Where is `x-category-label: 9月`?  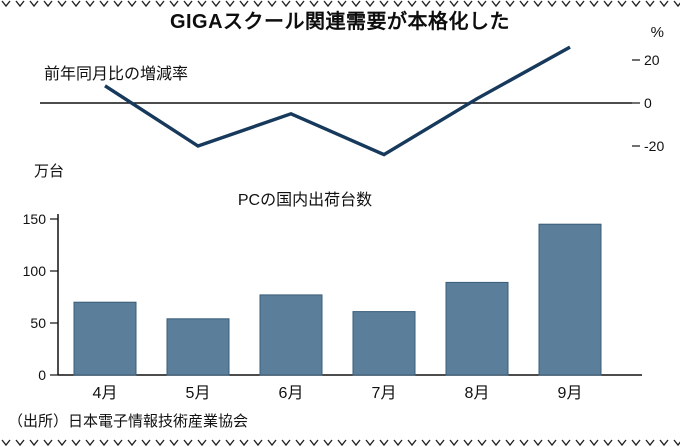
x-category-label: 9月 is located at coordinates (570, 393).